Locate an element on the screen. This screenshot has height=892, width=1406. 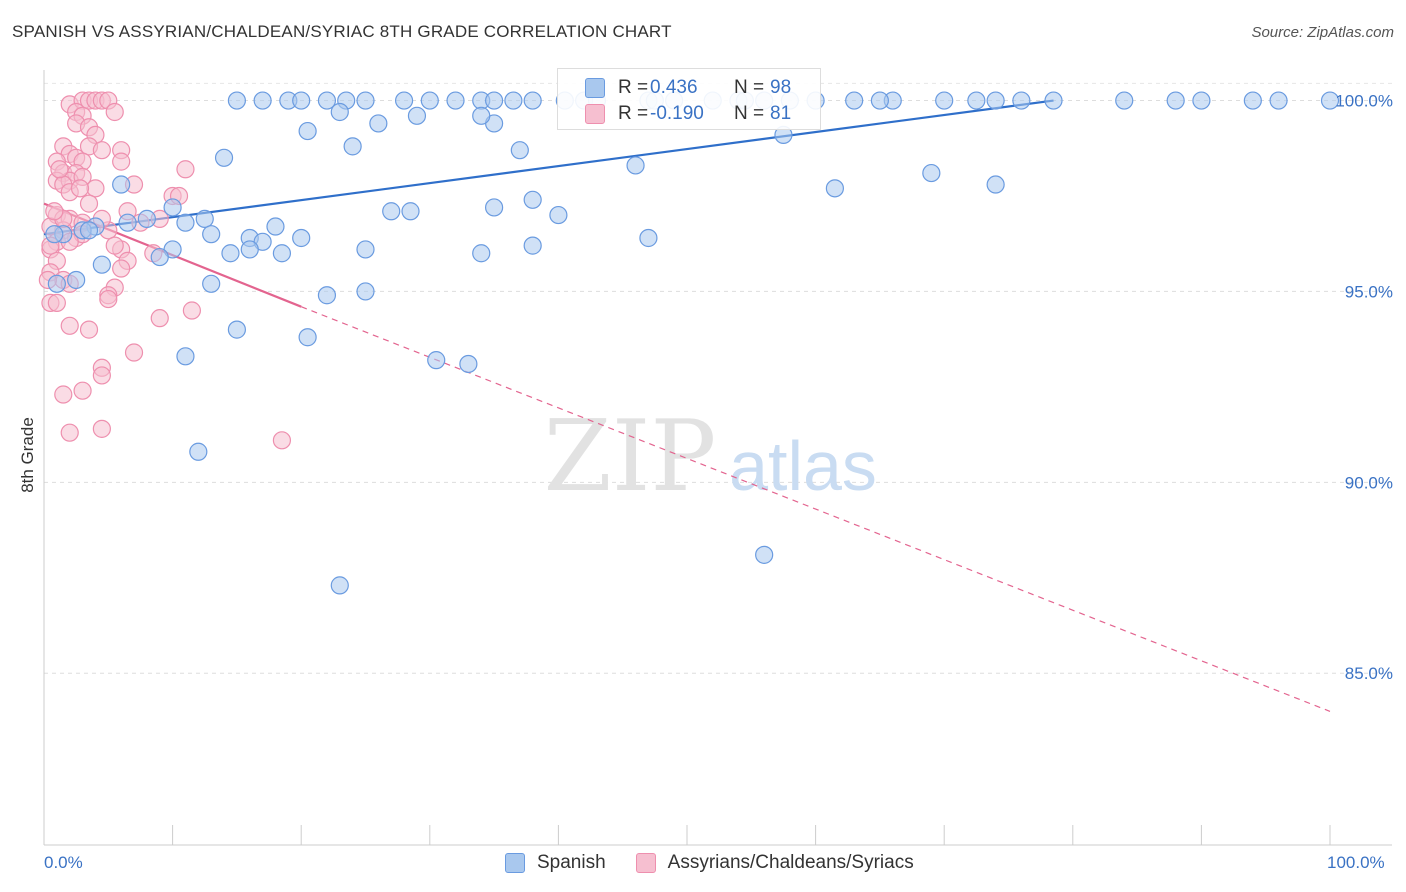
r-value: 0.436 is located at coordinates (674, 87).